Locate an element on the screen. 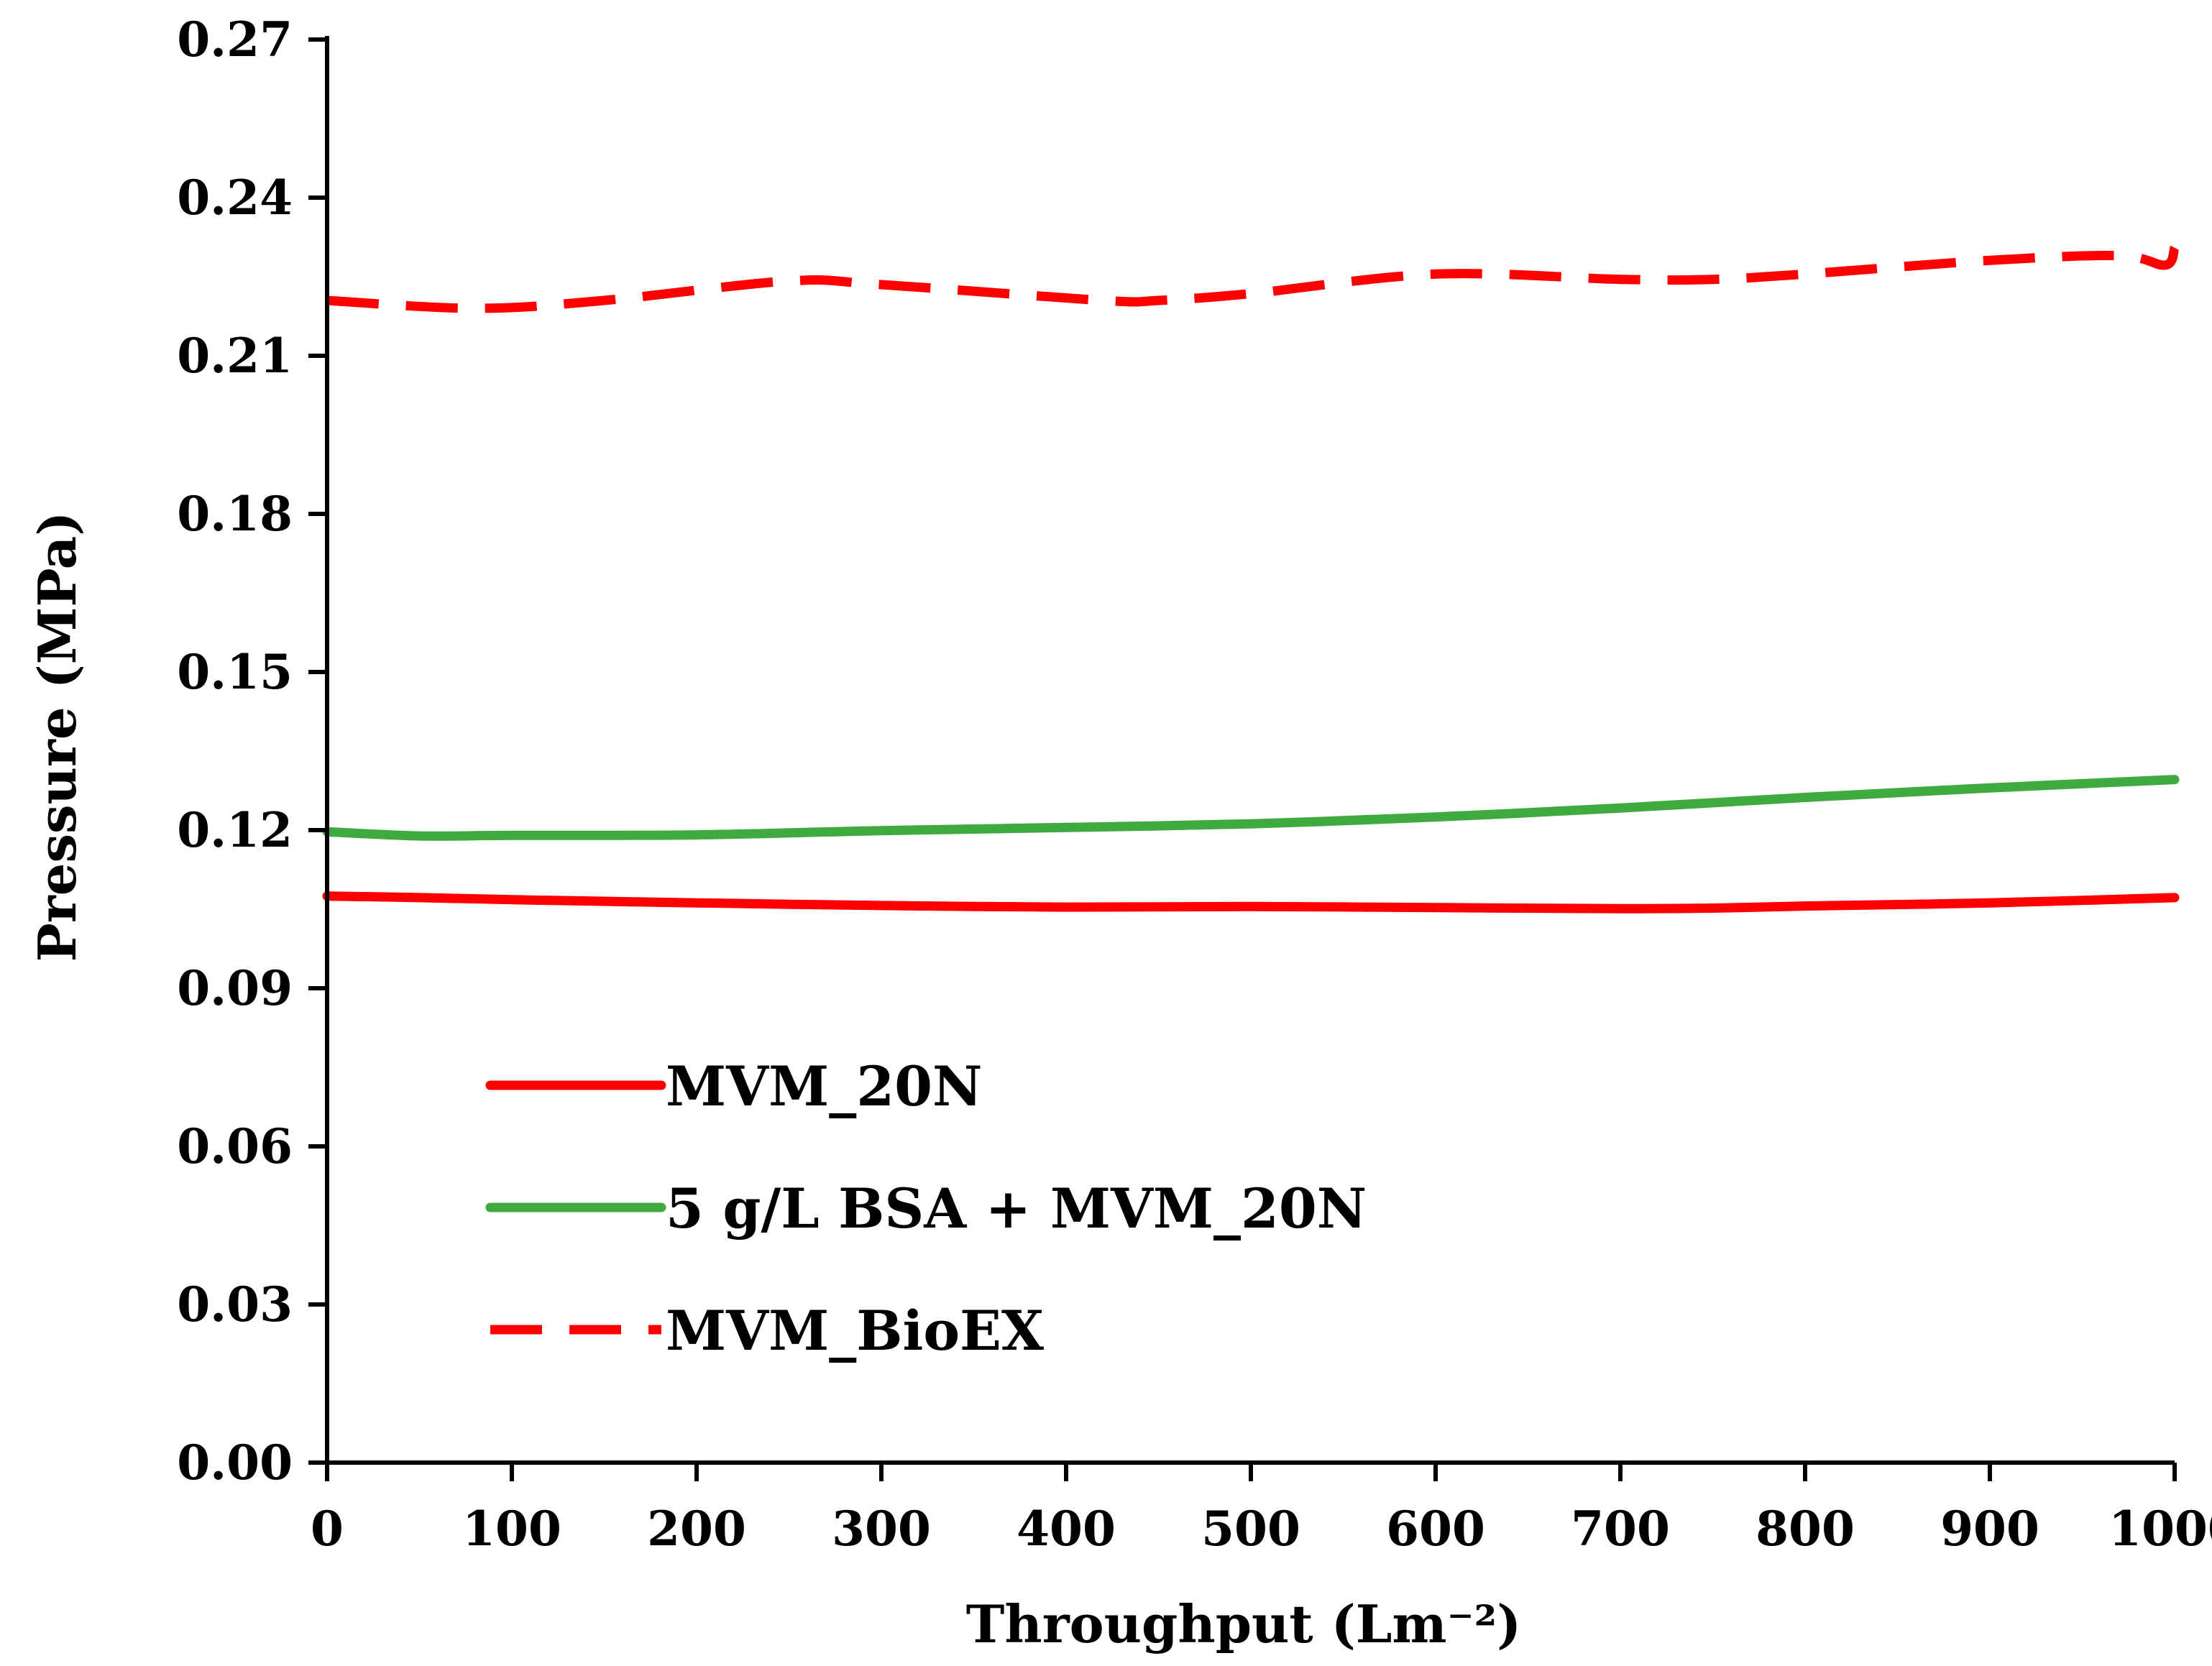  x-tick-label: 100 is located at coordinates (511, 1529).